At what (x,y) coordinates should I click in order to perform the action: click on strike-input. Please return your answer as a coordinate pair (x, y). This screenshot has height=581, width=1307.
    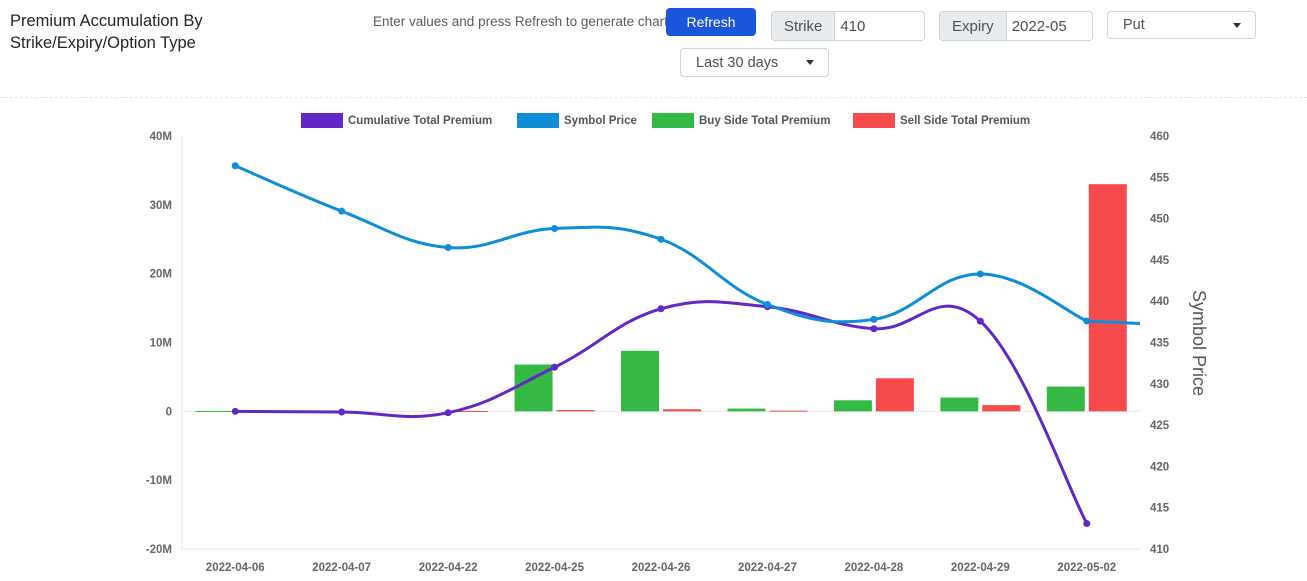
    Looking at the image, I should click on (877, 26).